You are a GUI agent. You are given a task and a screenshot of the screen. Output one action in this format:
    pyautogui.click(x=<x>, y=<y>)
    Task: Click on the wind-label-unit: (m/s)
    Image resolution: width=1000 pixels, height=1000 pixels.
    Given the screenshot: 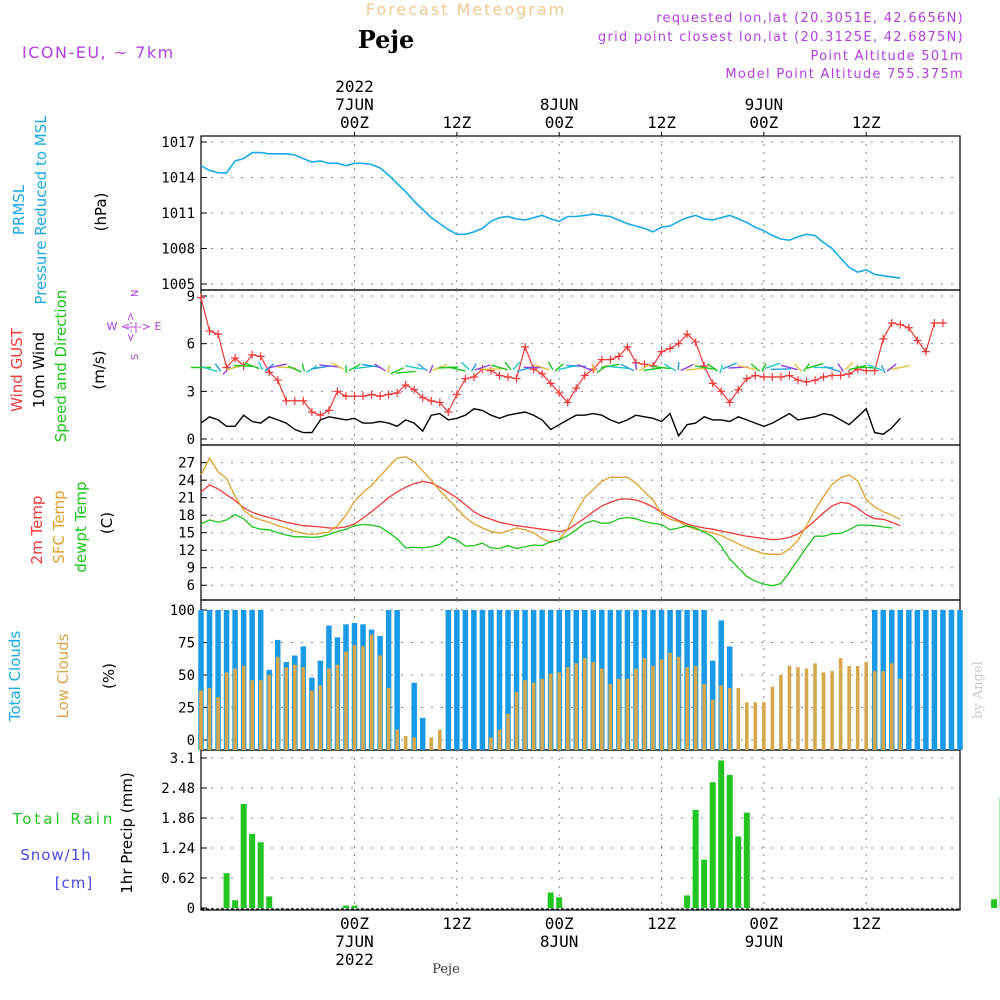 What is the action you would take?
    pyautogui.click(x=99, y=369)
    